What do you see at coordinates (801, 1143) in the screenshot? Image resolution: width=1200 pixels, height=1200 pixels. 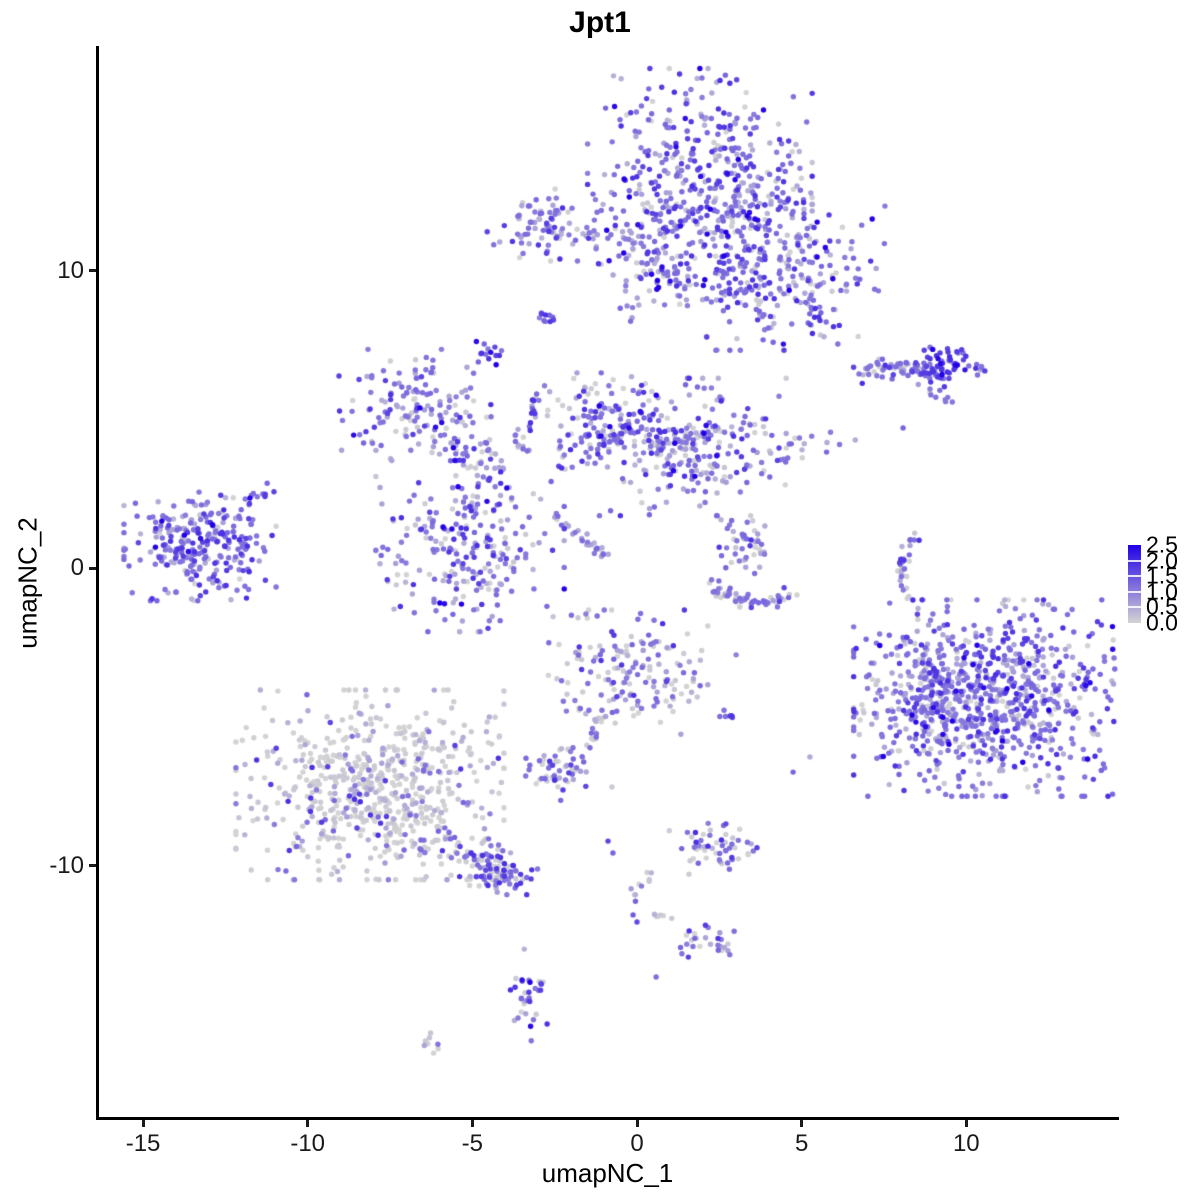 I see `x-tick-label: 5` at bounding box center [801, 1143].